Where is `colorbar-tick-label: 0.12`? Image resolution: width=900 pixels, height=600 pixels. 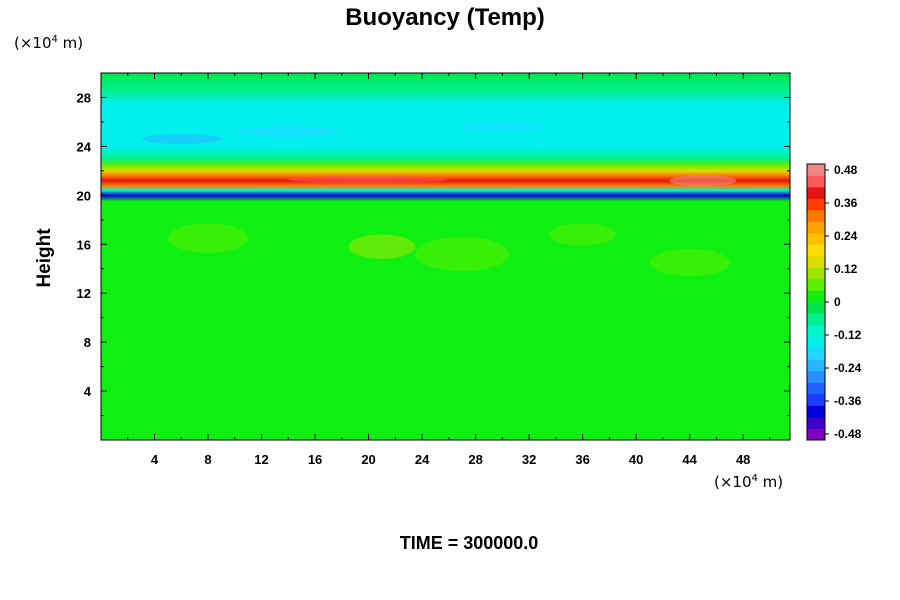
colorbar-tick-label: 0.12 is located at coordinates (846, 269).